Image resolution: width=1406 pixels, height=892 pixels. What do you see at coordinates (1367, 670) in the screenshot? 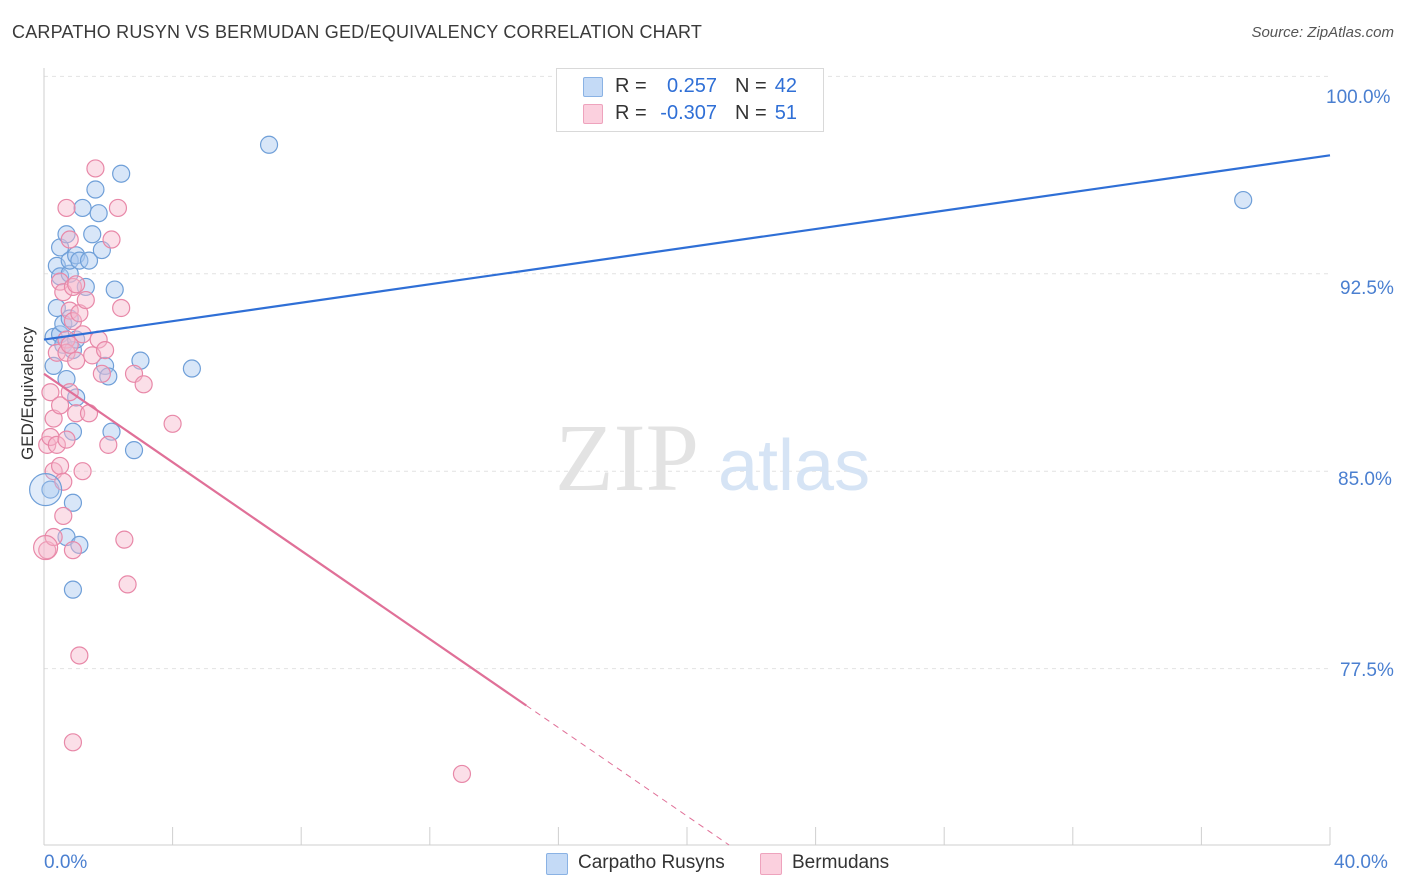
I see `y-tick-label: 77.5%` at bounding box center [1367, 670].